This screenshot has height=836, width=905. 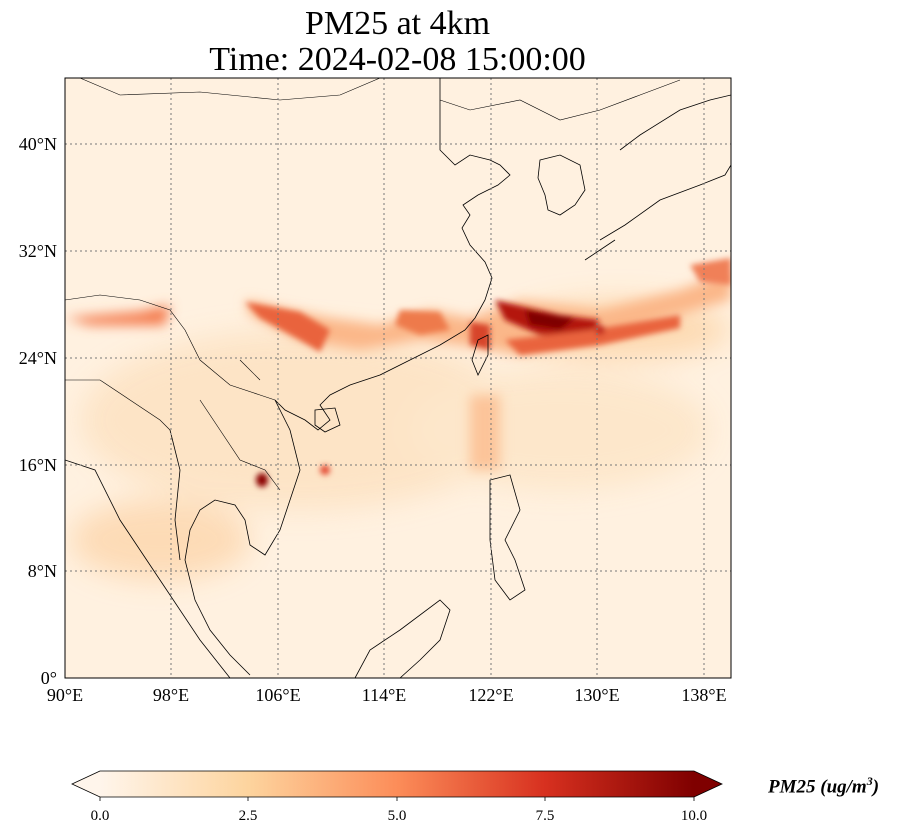 I want to click on colorbar: 0.0 2.5 5.0 7.5 10.0, so click(x=397, y=797).